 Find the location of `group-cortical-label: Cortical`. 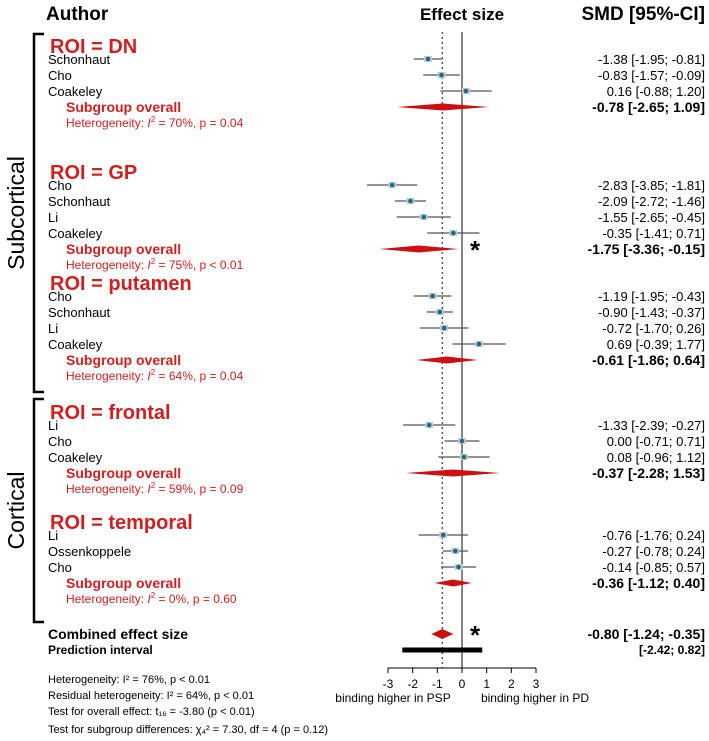

group-cortical-label: Cortical is located at coordinates (16, 511).